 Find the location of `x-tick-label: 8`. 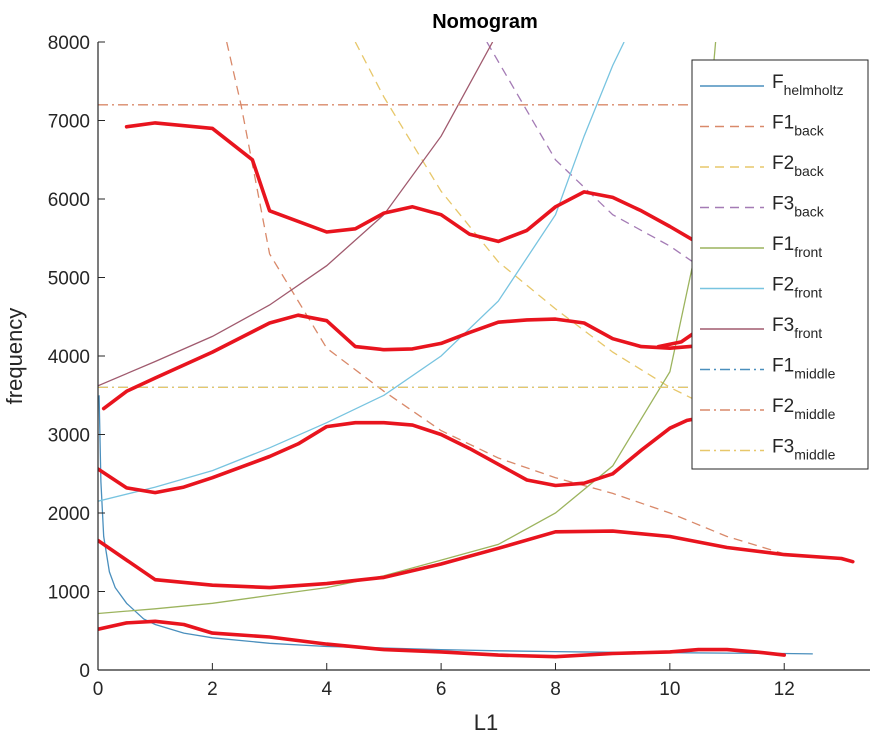

x-tick-label: 8 is located at coordinates (555, 689).